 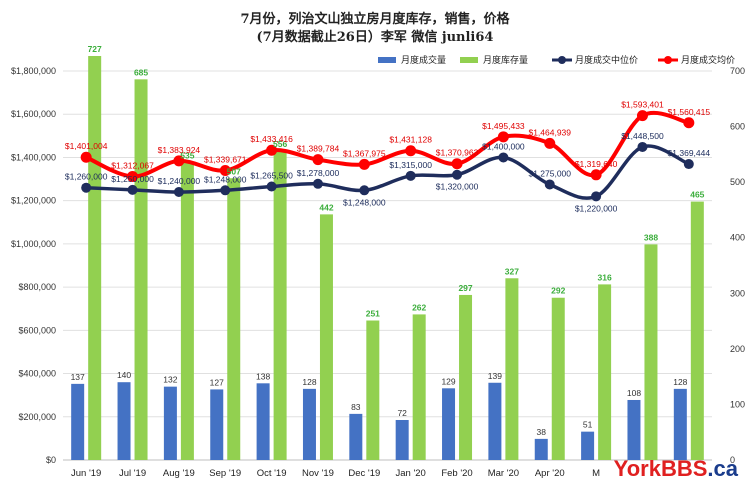 I want to click on legend: 月度成交量 月度库存量 月度成交中位价 月度成交均价, so click(x=556, y=59).